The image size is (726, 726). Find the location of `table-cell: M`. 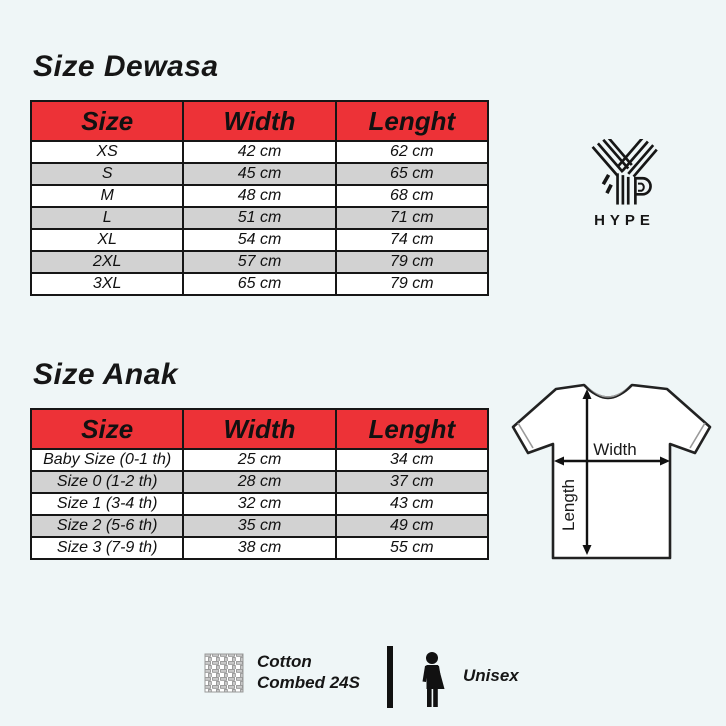

table-cell: M is located at coordinates (107, 196).